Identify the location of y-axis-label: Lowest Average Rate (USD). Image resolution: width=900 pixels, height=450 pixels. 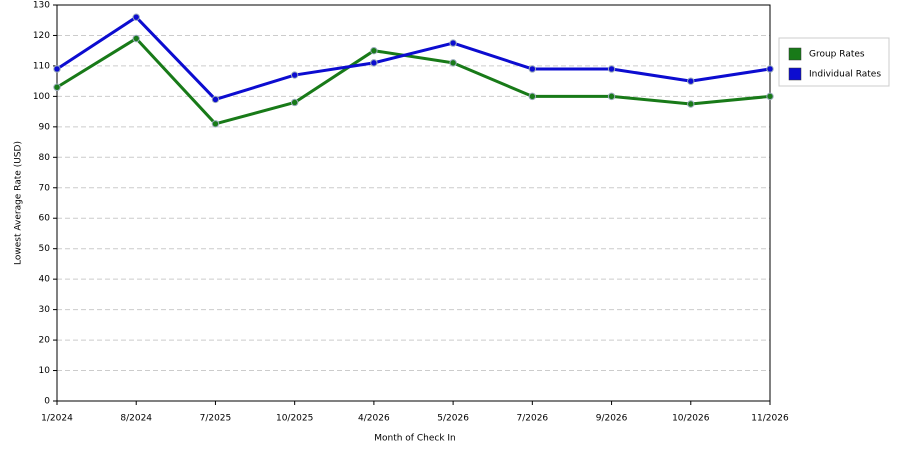
(19, 203).